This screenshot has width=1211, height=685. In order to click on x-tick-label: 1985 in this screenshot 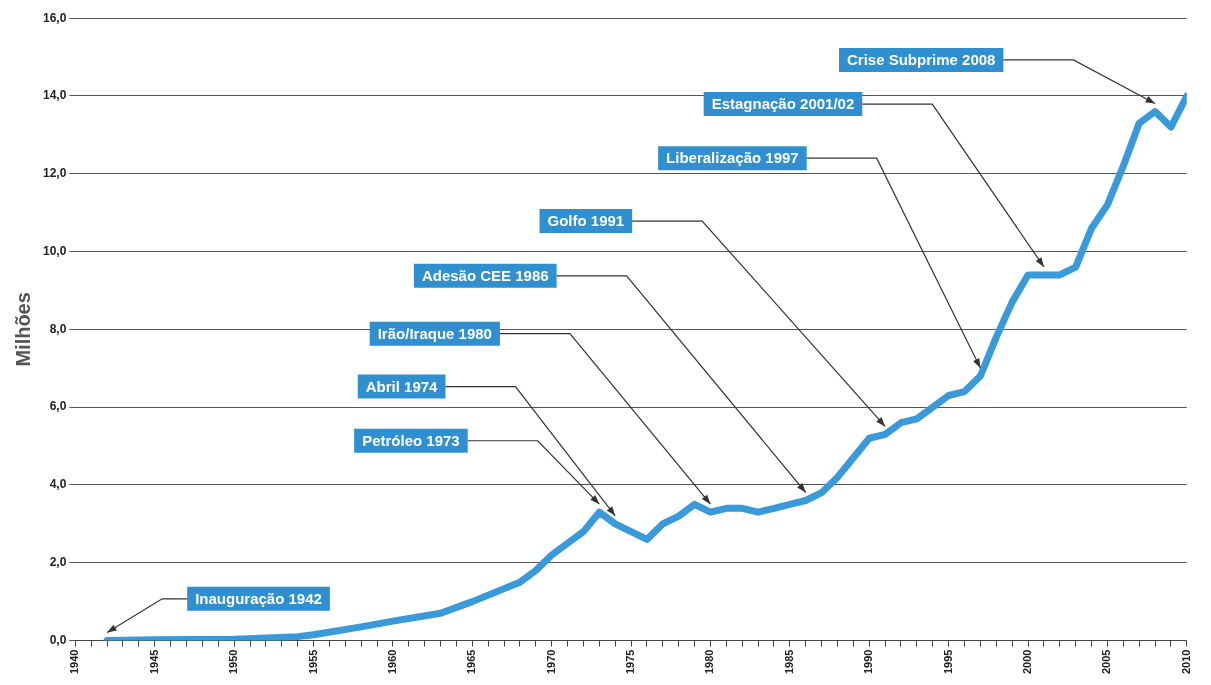, I will do `click(788, 662)`.